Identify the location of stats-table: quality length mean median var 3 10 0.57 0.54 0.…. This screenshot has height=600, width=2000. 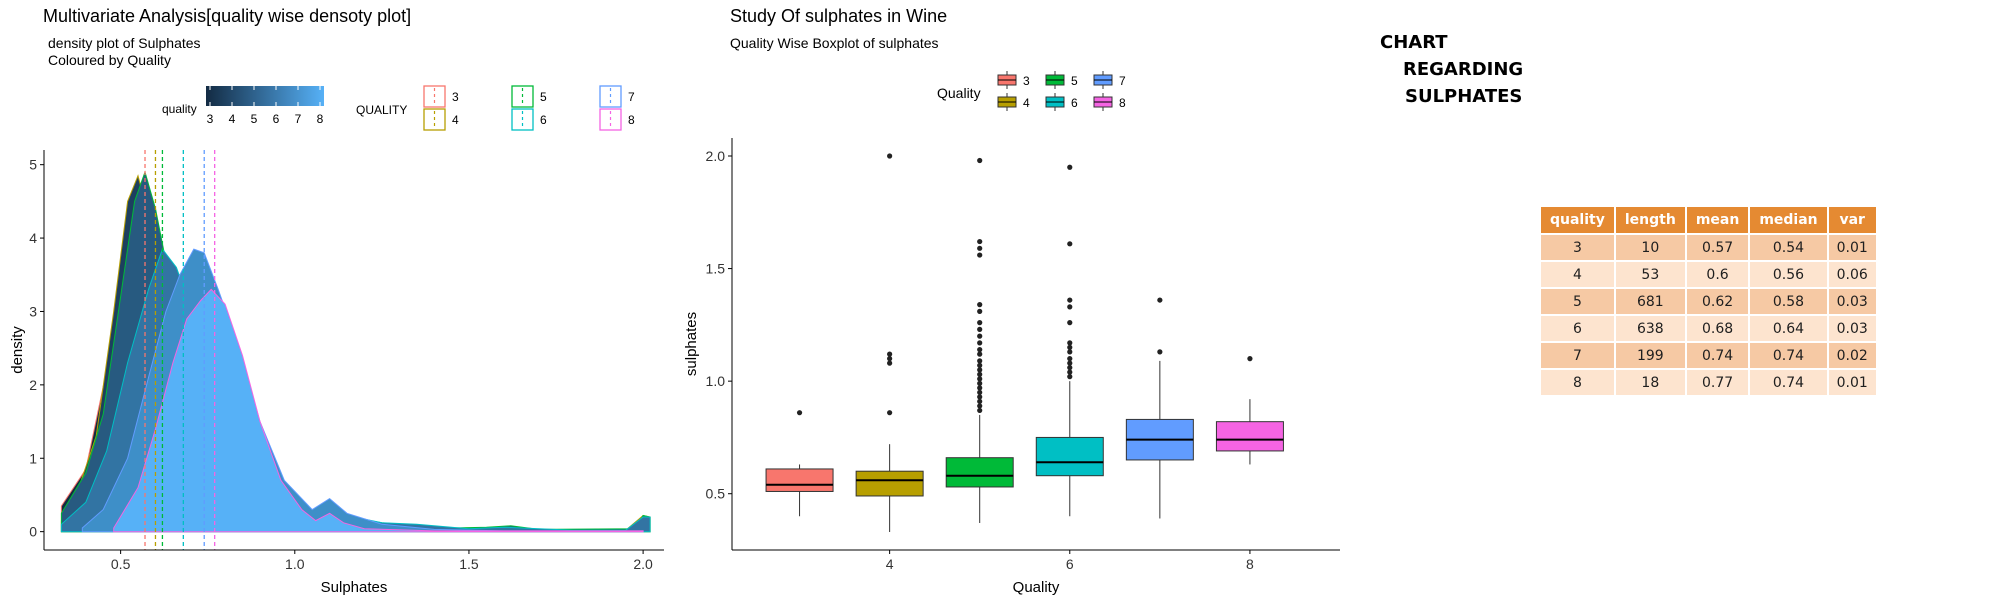
(1709, 302).